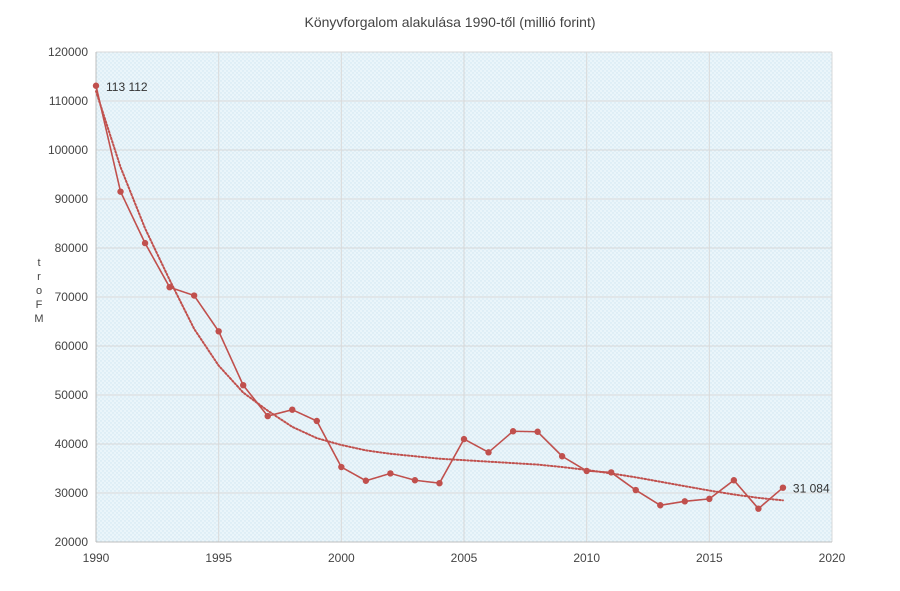 Image resolution: width=900 pixels, height=591 pixels. I want to click on x-tick-label: 2010, so click(586, 558).